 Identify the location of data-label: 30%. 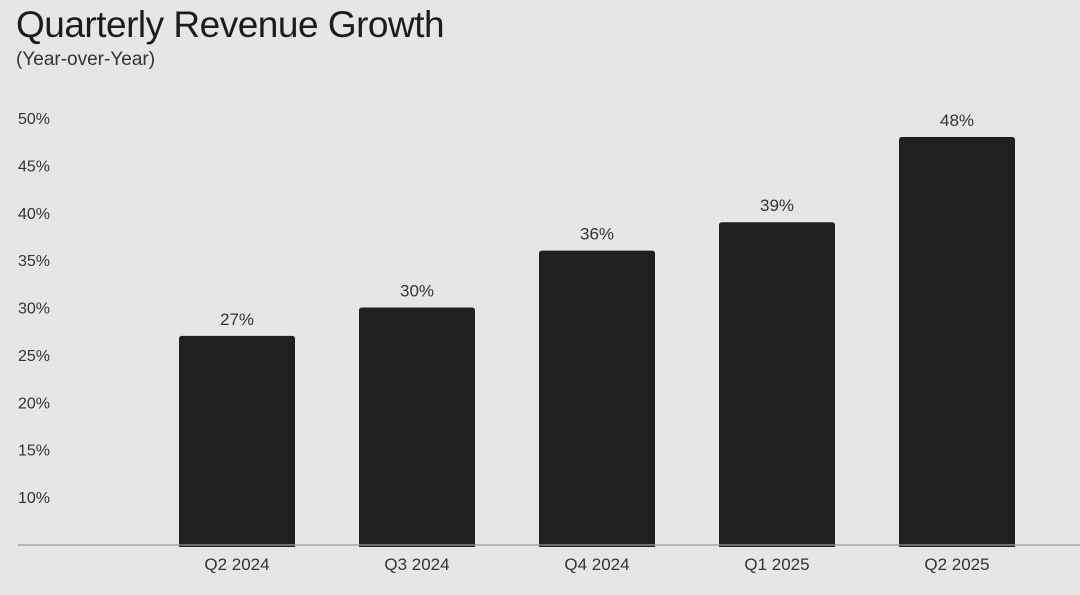
(417, 291).